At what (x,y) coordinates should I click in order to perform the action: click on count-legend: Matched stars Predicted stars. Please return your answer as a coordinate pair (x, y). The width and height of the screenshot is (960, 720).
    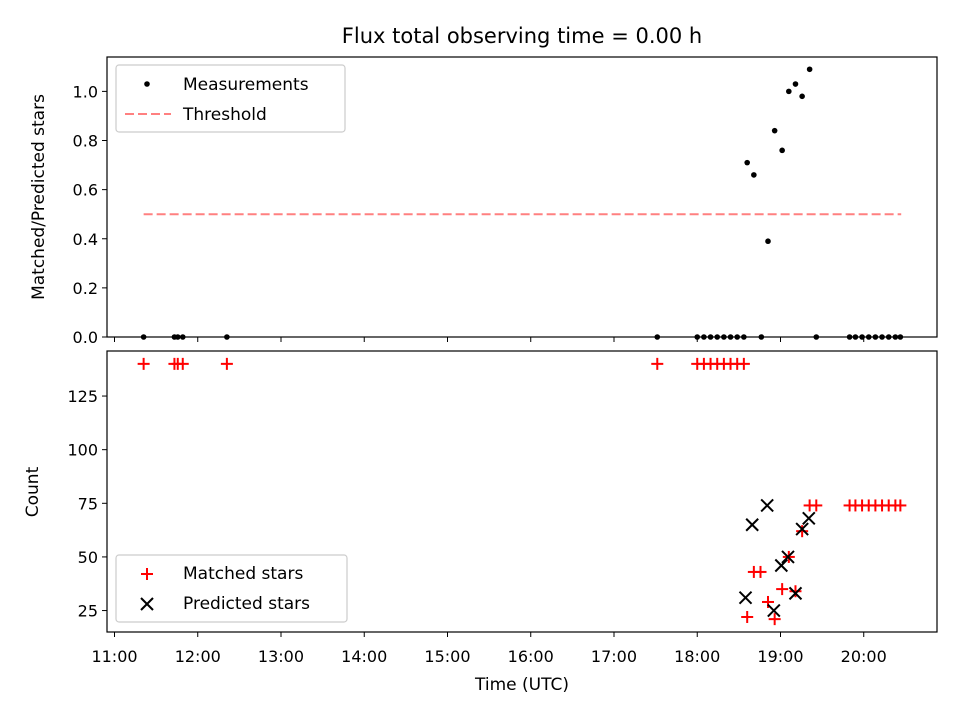
    Looking at the image, I should click on (231, 588).